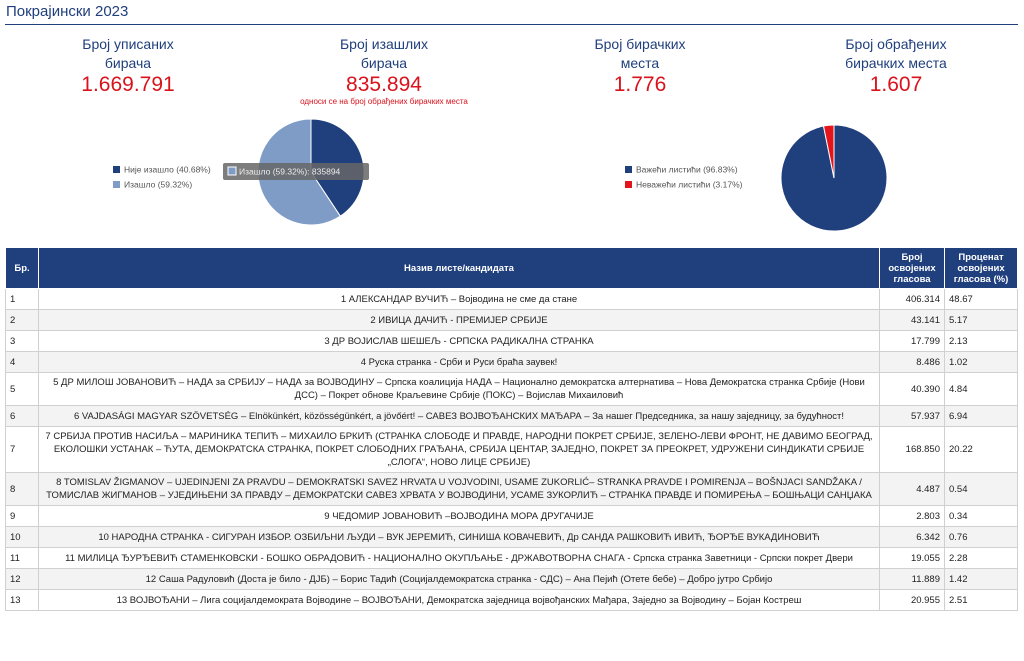  I want to click on table-cell: 11, so click(22, 558).